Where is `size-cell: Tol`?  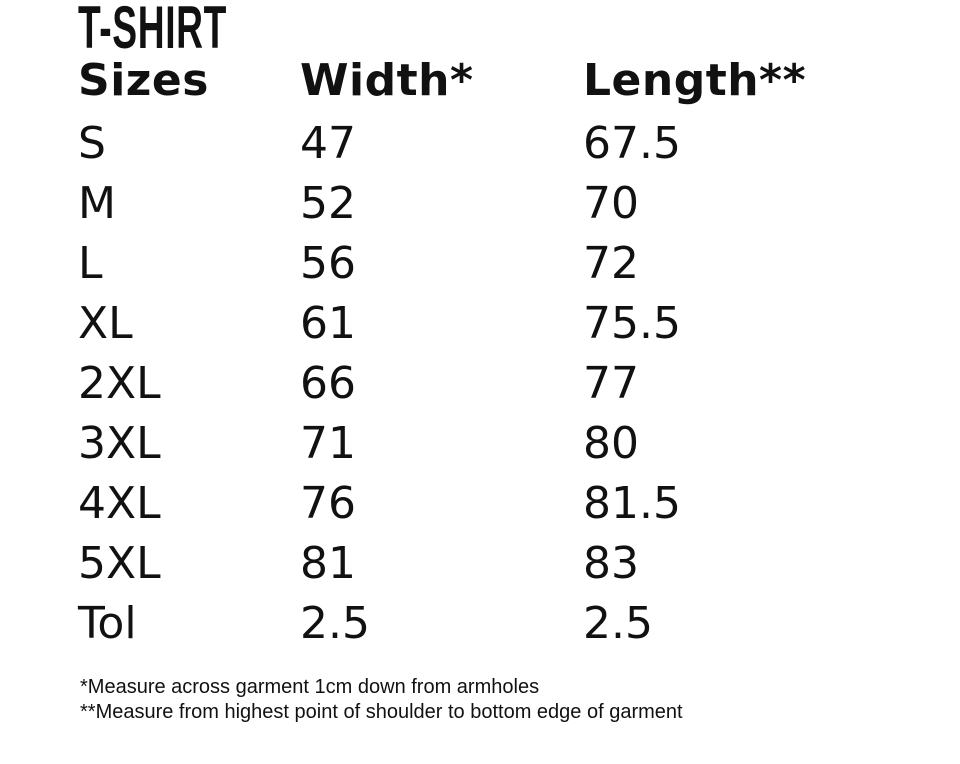 size-cell: Tol is located at coordinates (107, 623).